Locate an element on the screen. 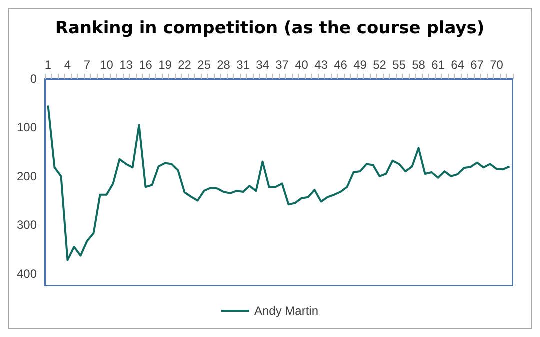  x-tick-label: 34 is located at coordinates (263, 65).